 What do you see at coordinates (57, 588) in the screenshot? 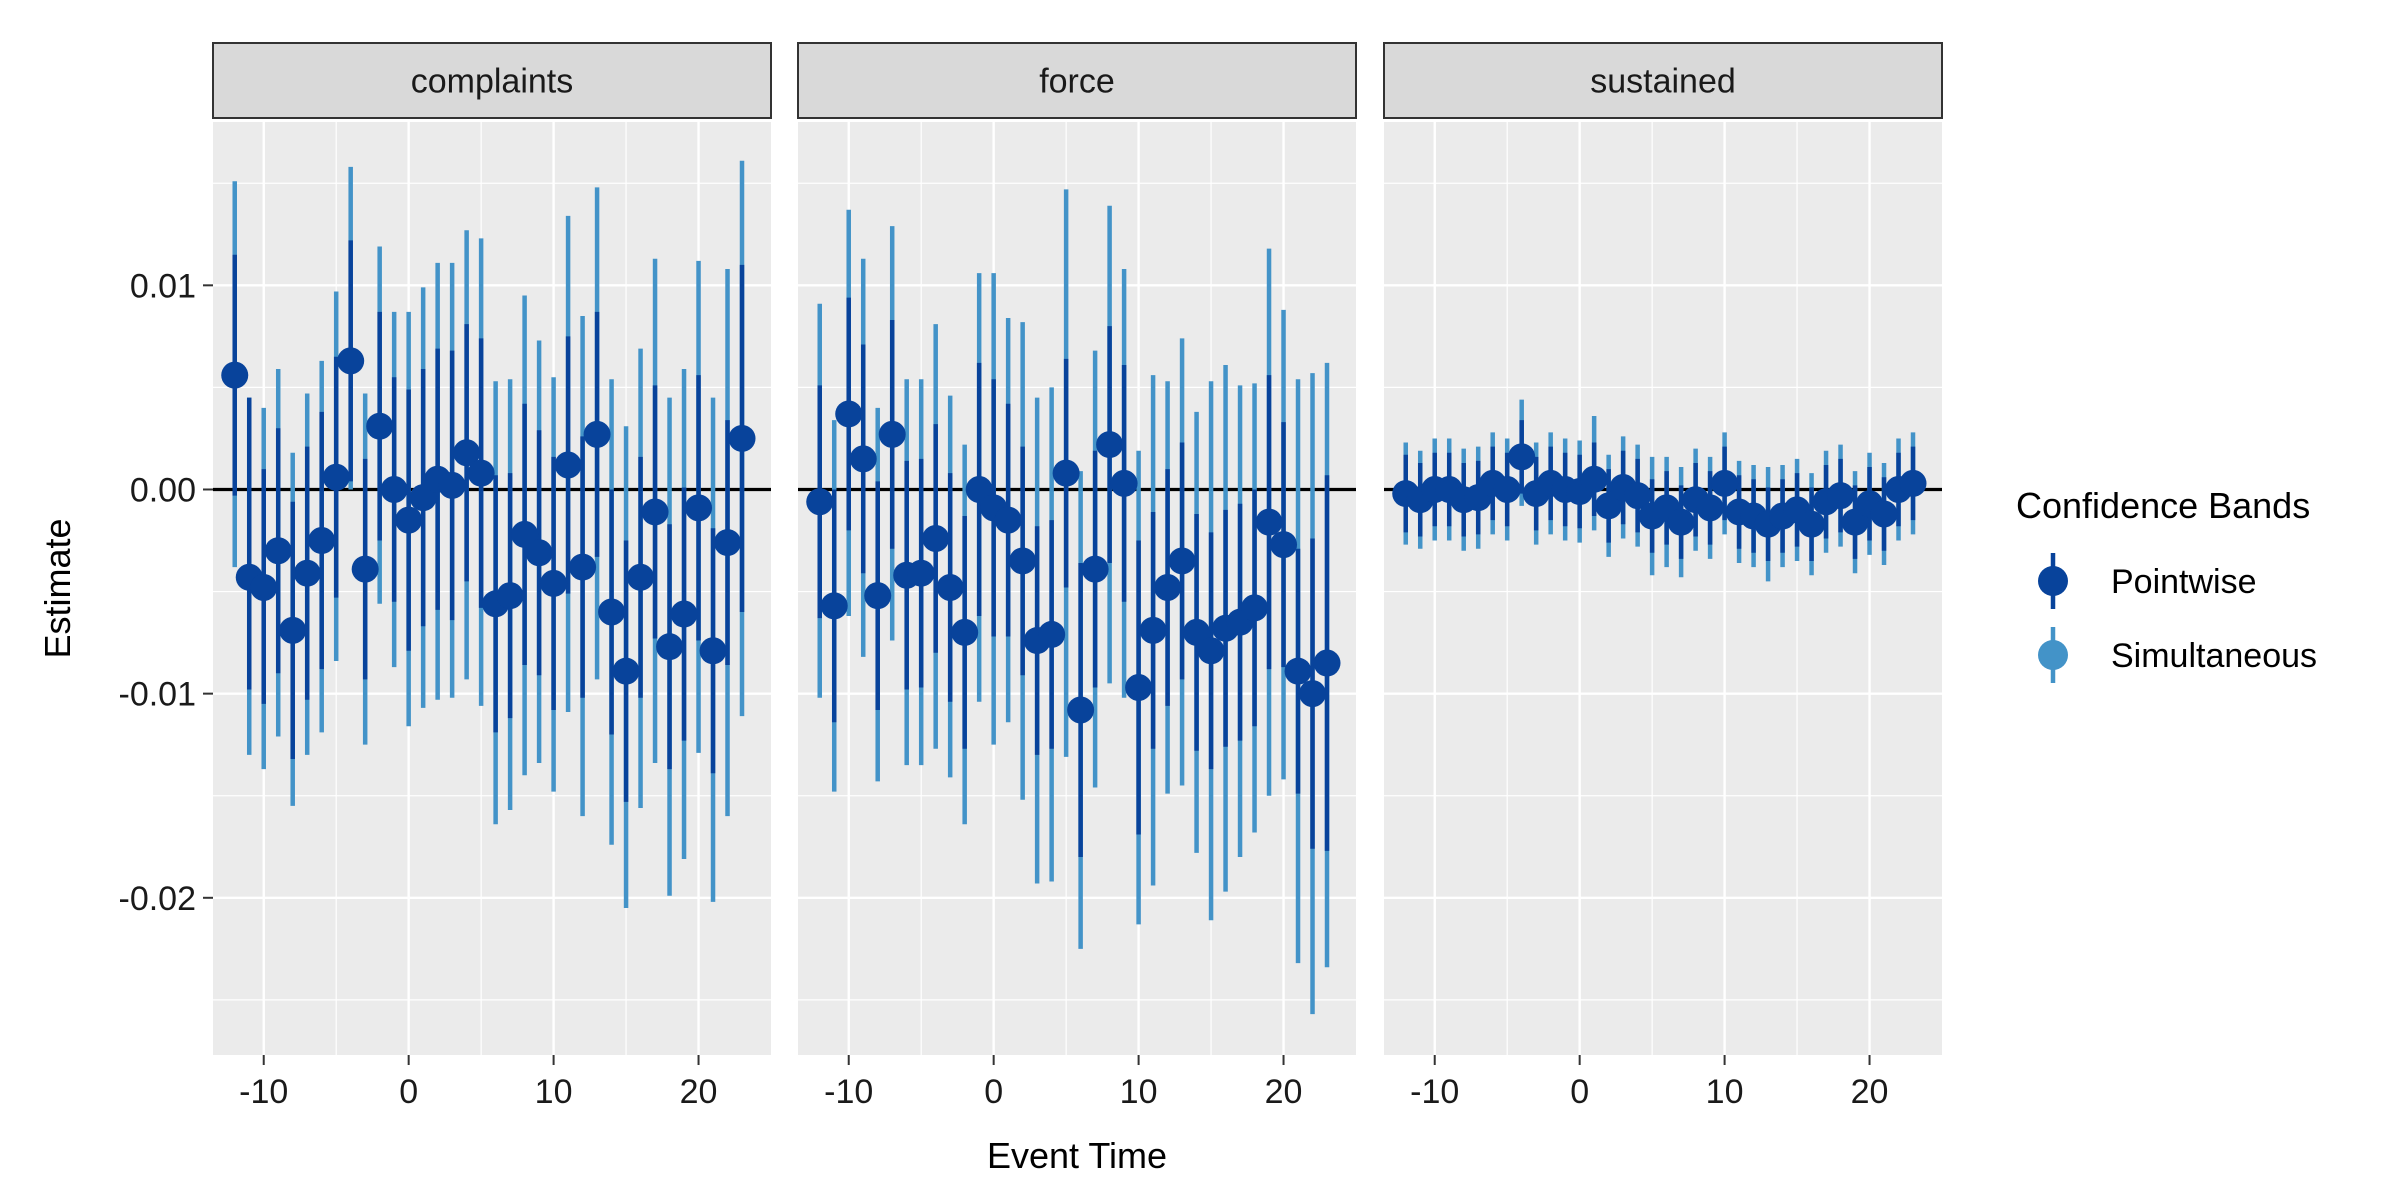
I see `y-axis-title: Estimate` at bounding box center [57, 588].